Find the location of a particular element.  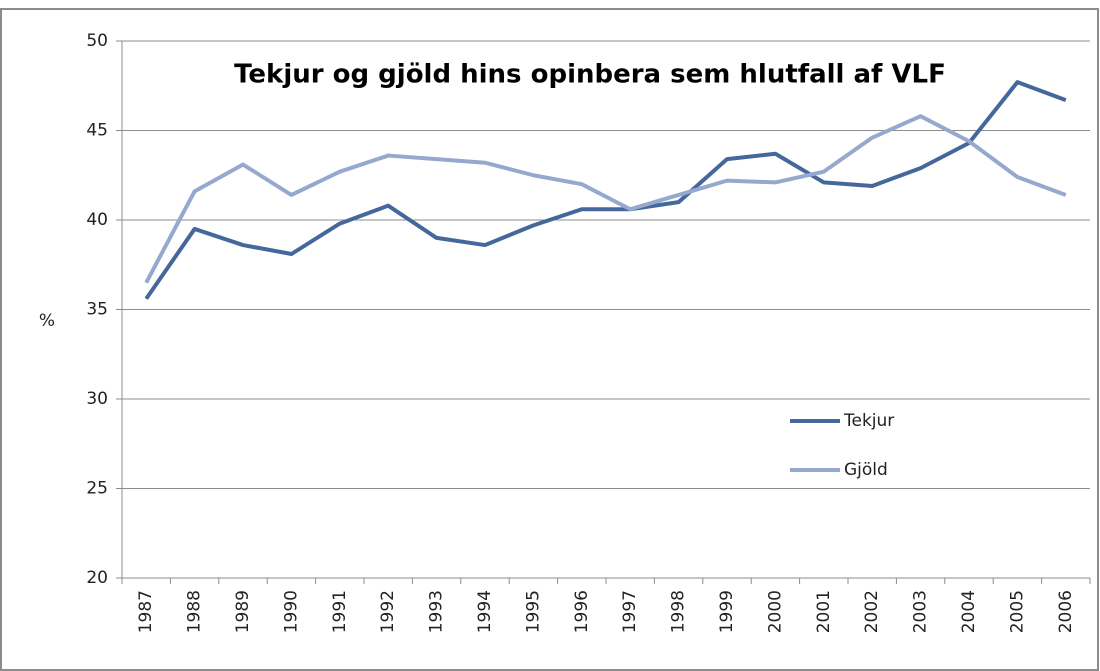

y-tick-label: 35 is located at coordinates (97, 310).